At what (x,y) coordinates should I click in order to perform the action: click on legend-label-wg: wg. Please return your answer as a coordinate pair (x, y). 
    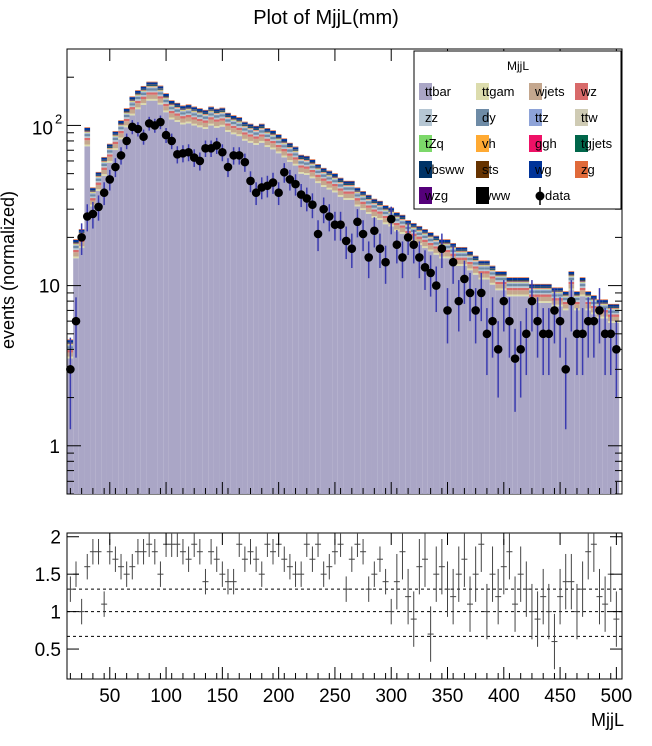
    Looking at the image, I should click on (543, 169).